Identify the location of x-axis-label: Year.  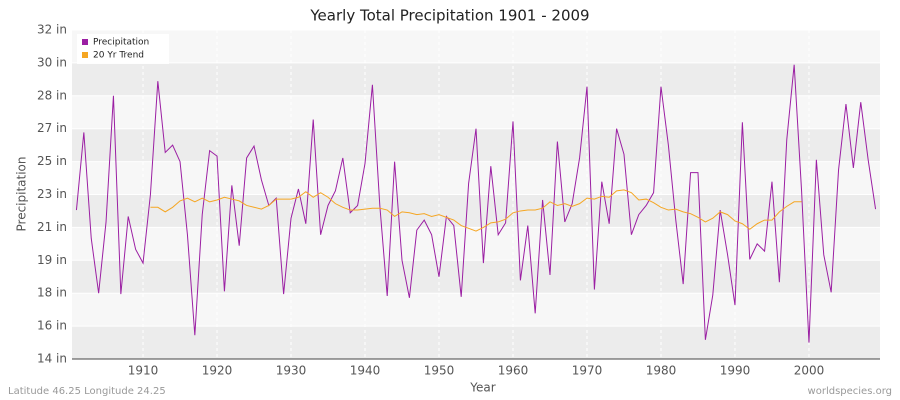
(482, 388).